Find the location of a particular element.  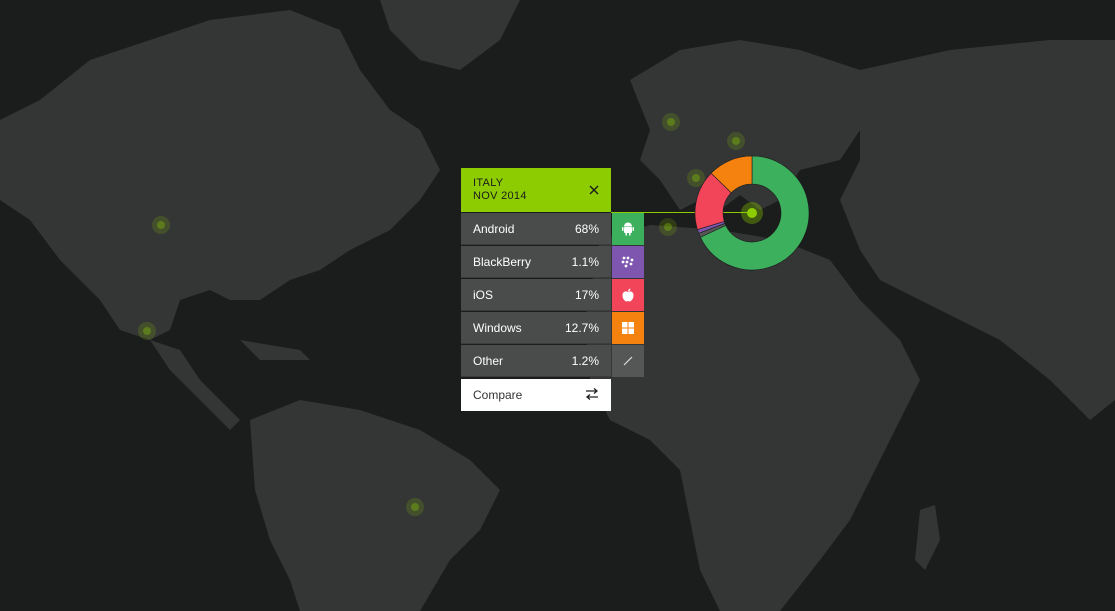

panel-title: ITALY NOV 2014 is located at coordinates (500, 190).